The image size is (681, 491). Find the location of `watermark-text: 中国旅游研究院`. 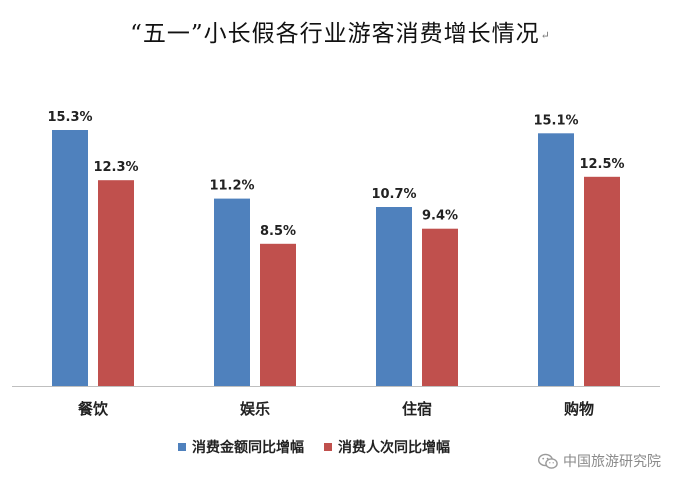

watermark-text: 中国旅游研究院 is located at coordinates (612, 462).